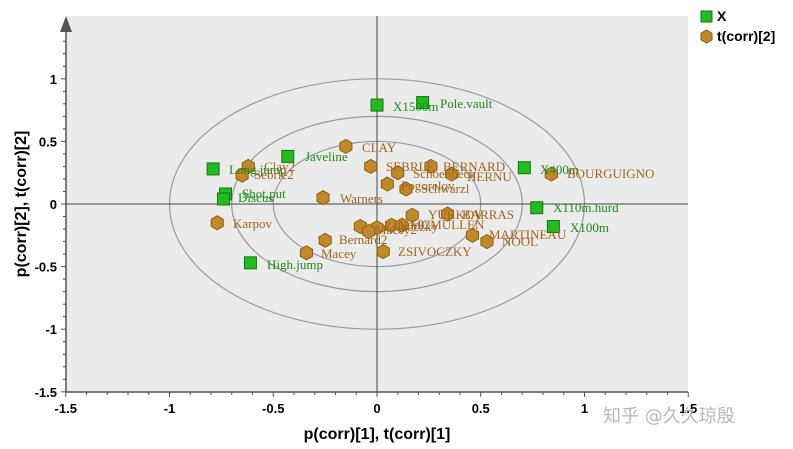 This screenshot has width=793, height=449. Describe the element at coordinates (481, 408) in the screenshot. I see `x-tick-label: 0.5` at that location.